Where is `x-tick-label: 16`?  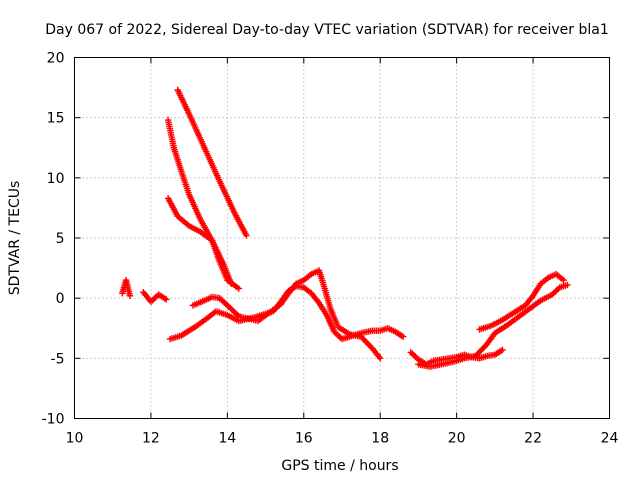 x-tick-label: 16 is located at coordinates (304, 439).